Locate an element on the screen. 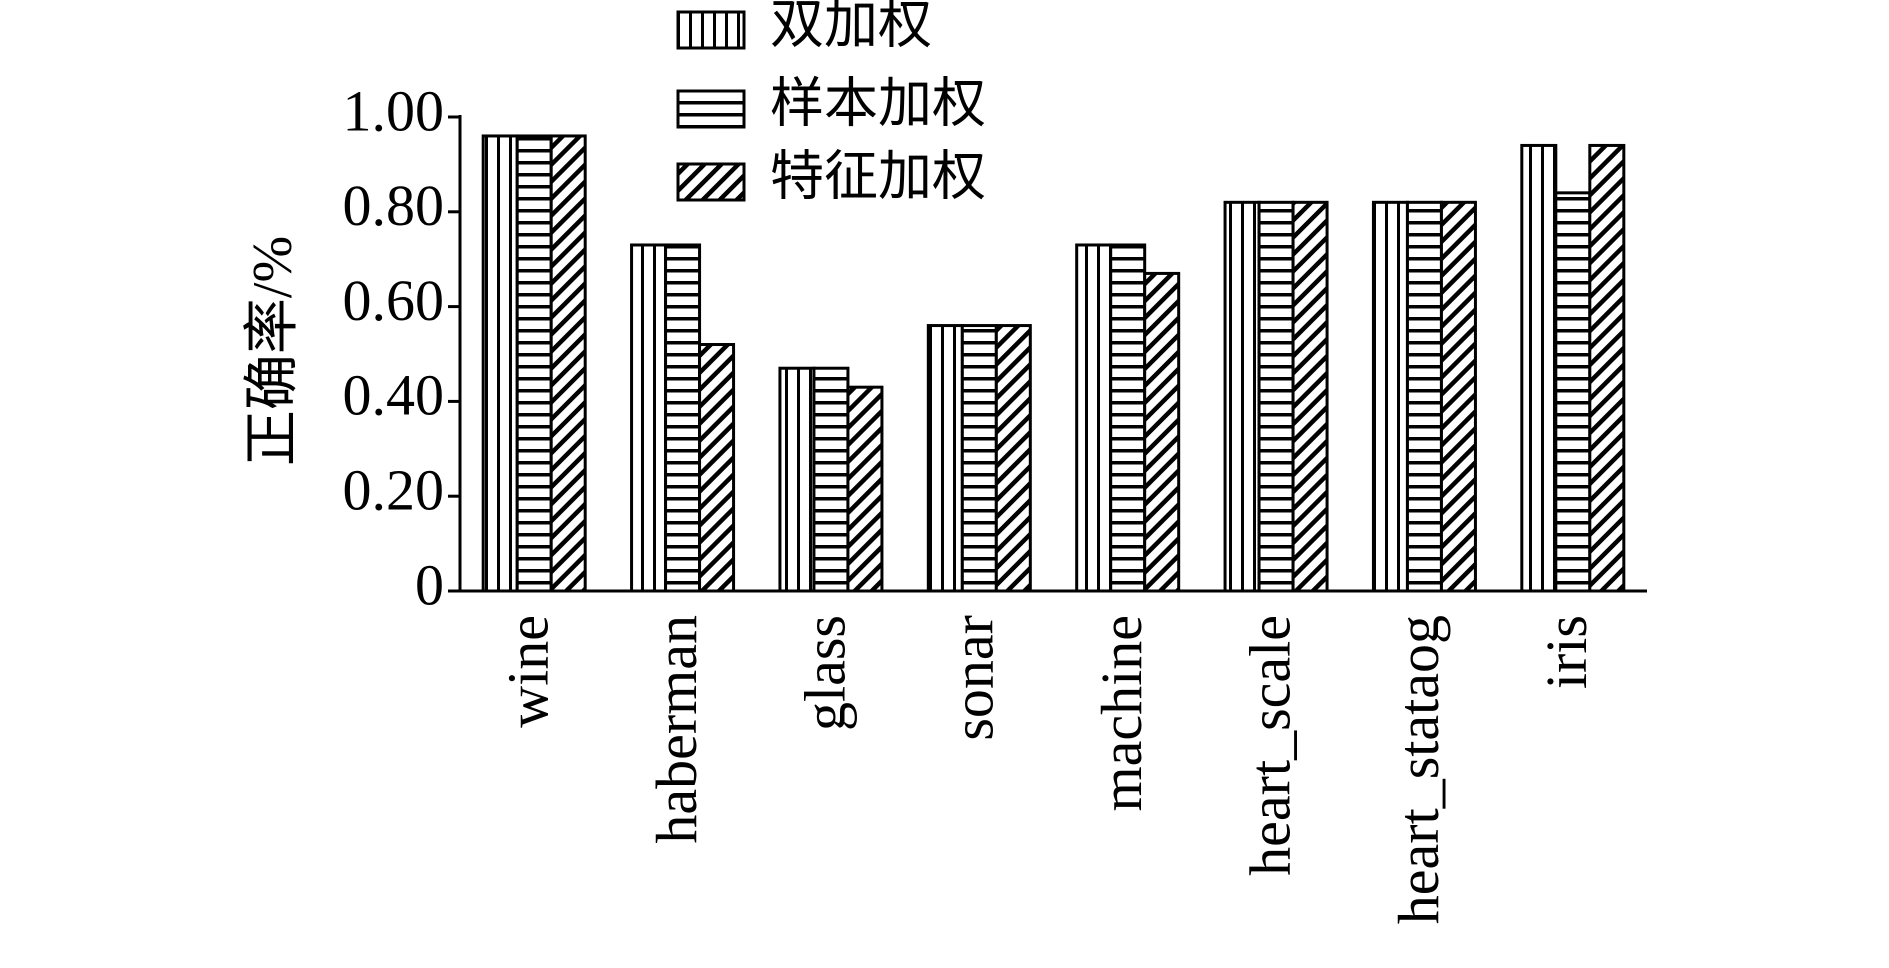  y-tick-label: 0.40 is located at coordinates (394, 395).